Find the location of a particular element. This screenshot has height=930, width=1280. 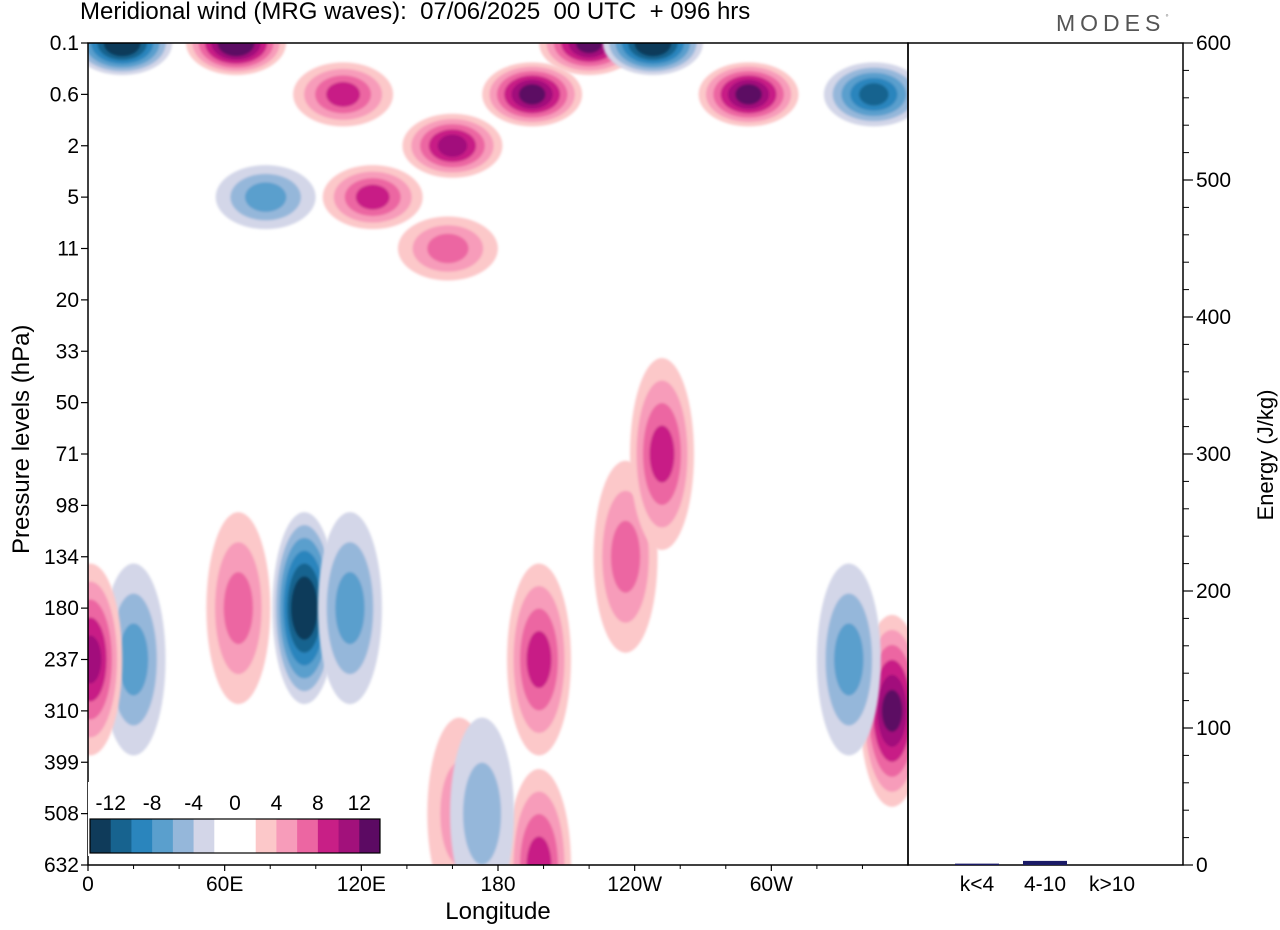

y-tick-label: 71 is located at coordinates (67, 454).